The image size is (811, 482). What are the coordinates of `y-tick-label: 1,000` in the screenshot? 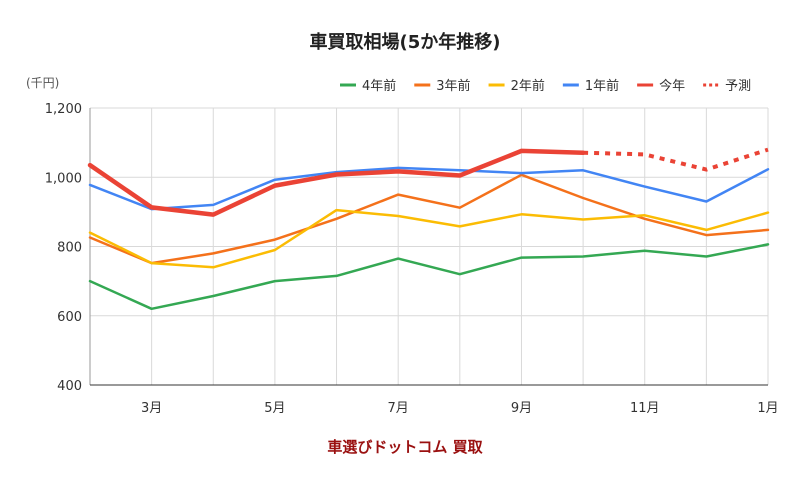 It's located at (63, 178).